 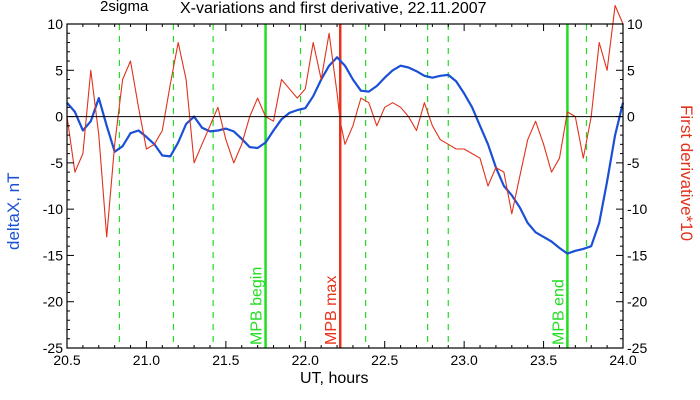 I want to click on y-tick-label-left-6: -20, so click(x=53, y=302).